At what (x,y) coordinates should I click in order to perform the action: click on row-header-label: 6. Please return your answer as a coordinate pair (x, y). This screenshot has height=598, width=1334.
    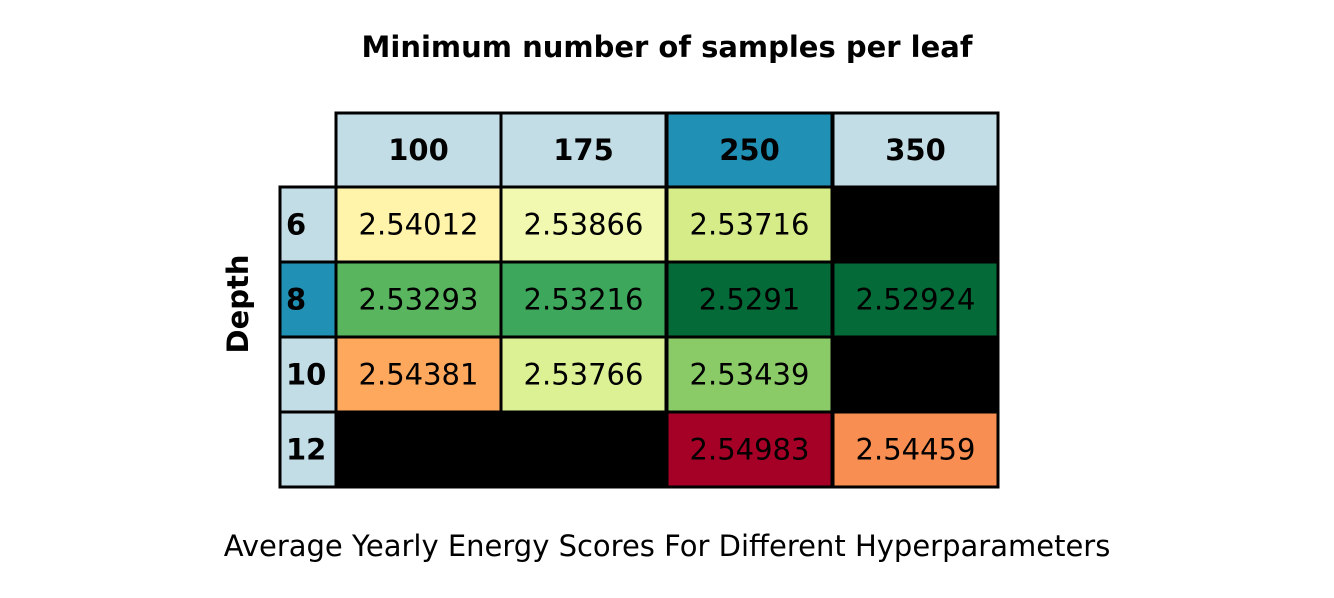
    Looking at the image, I should click on (296, 225).